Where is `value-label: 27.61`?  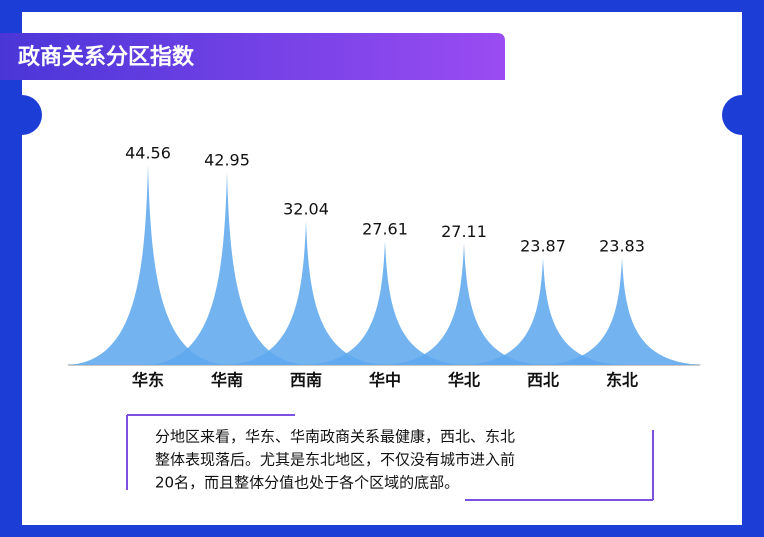
value-label: 27.61 is located at coordinates (385, 229).